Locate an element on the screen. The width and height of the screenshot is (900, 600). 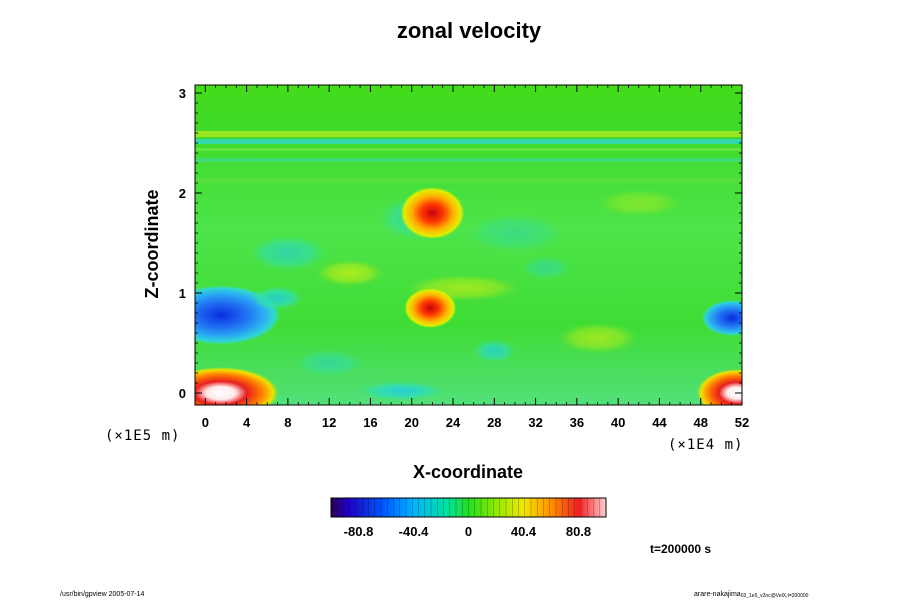
footer-left-note: /usr/bin/gpview 2005-07-14 is located at coordinates (102, 594).